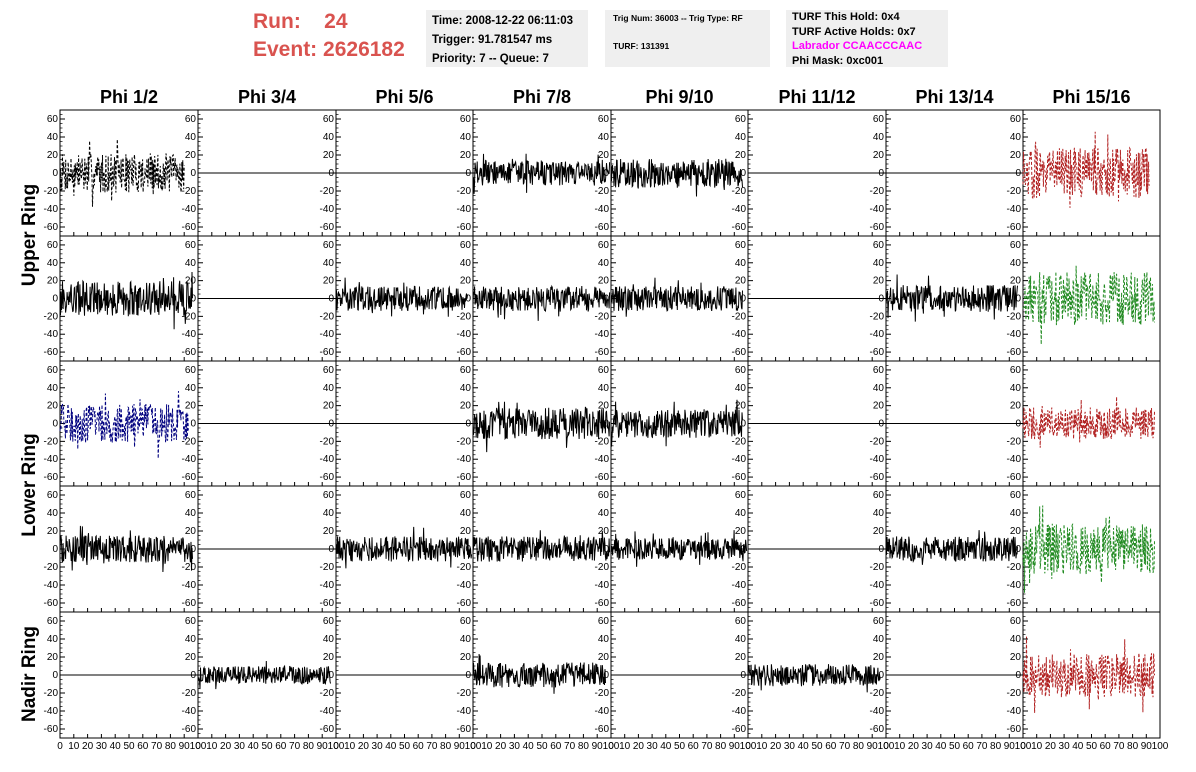  What do you see at coordinates (838, 60) in the screenshot?
I see `phi-mask-text: Phi Mask: 0xc001` at bounding box center [838, 60].